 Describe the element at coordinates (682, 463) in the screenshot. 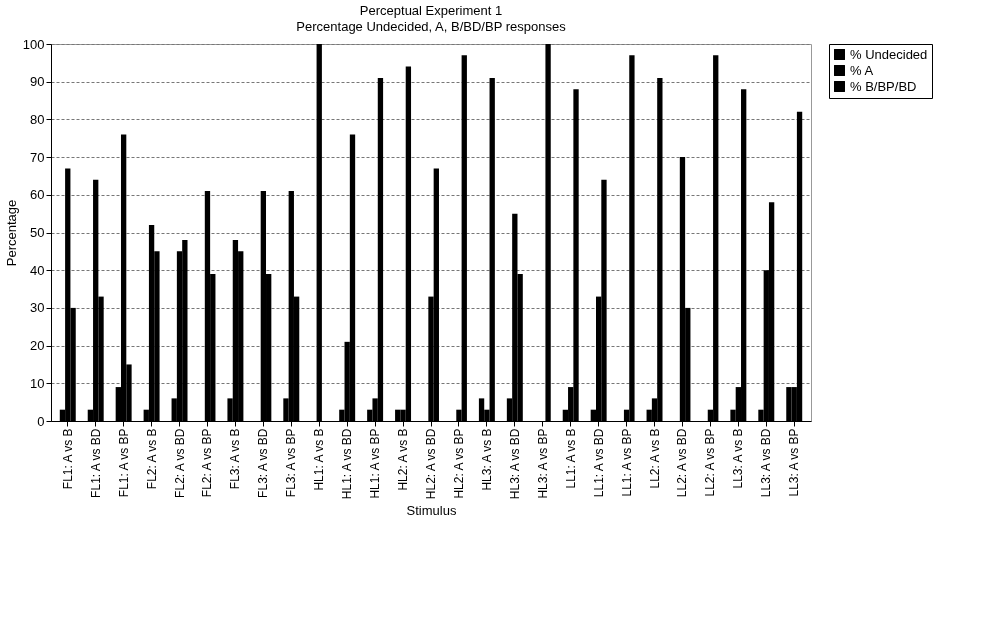

I see `x-tick-label: LL2: A vs BD` at that location.